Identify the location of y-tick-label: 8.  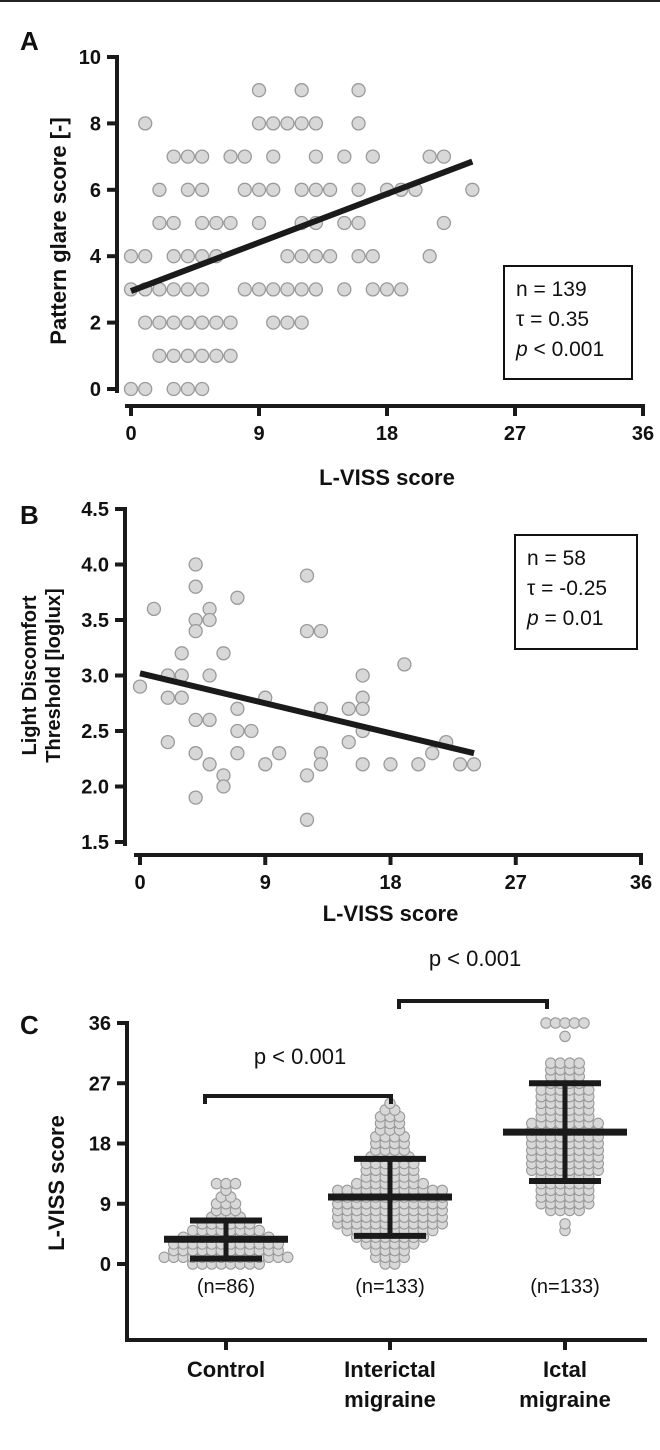
(95, 124).